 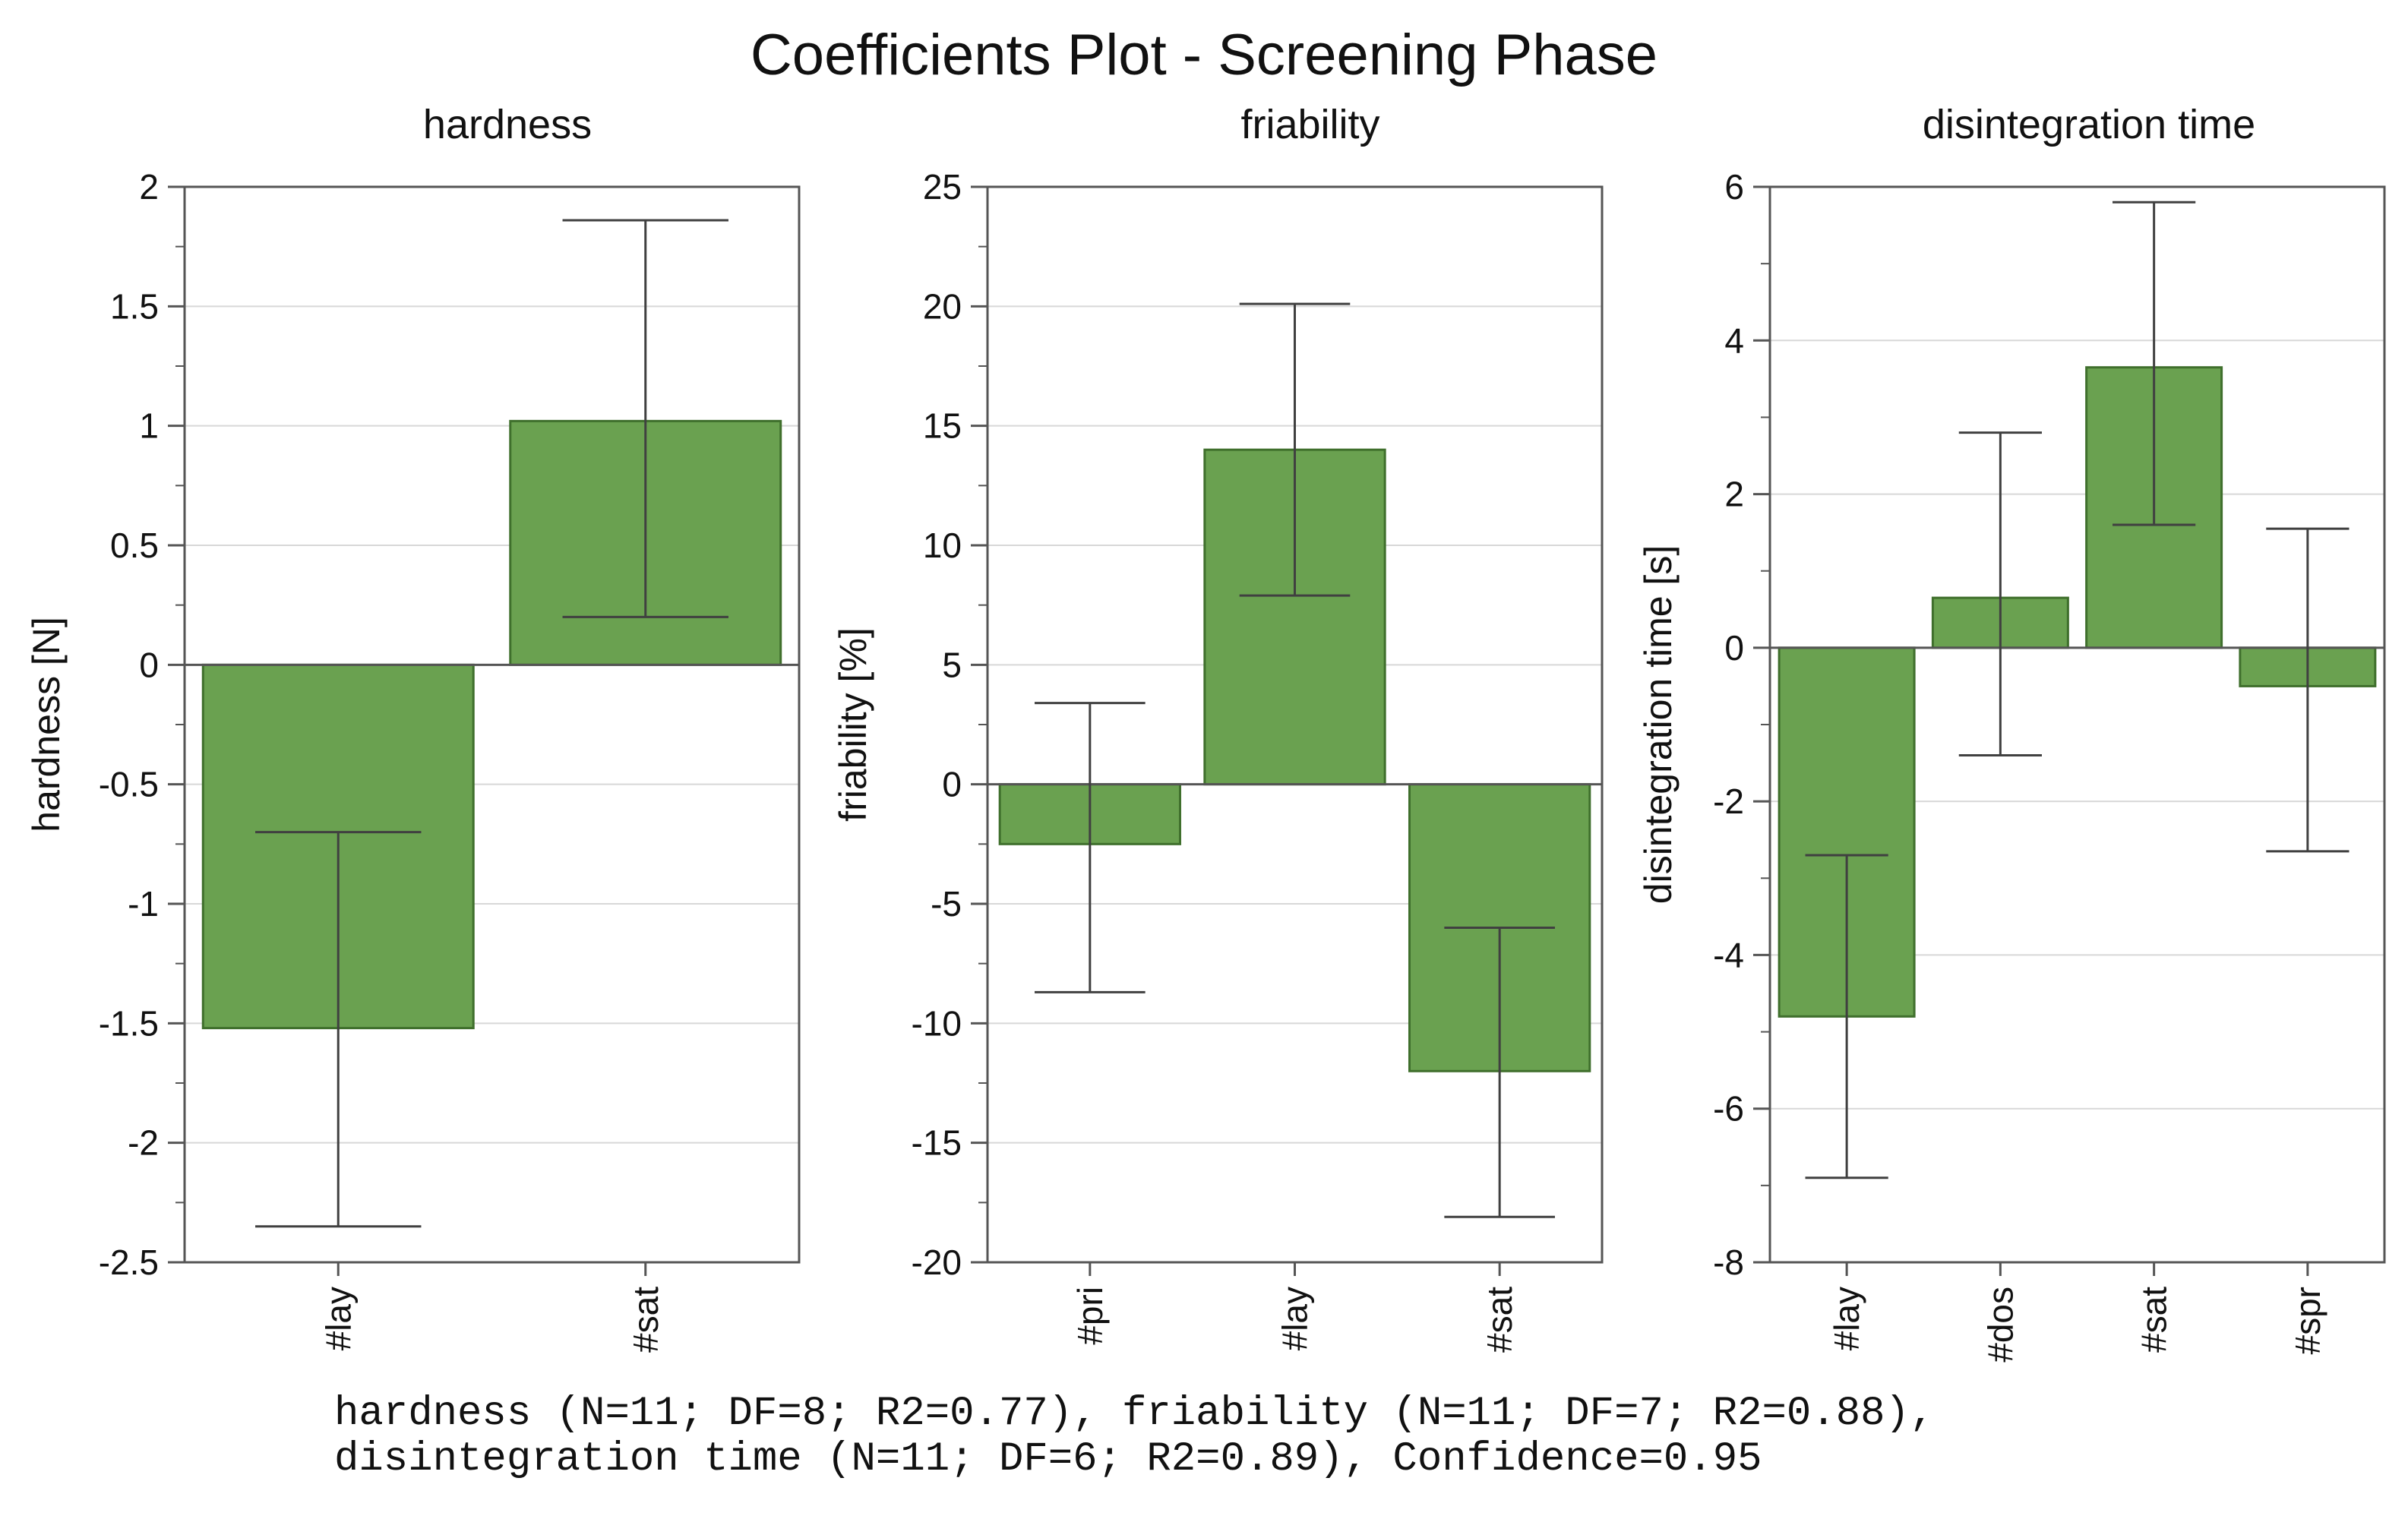 I want to click on panel-title-friability: friability, so click(x=1309, y=124).